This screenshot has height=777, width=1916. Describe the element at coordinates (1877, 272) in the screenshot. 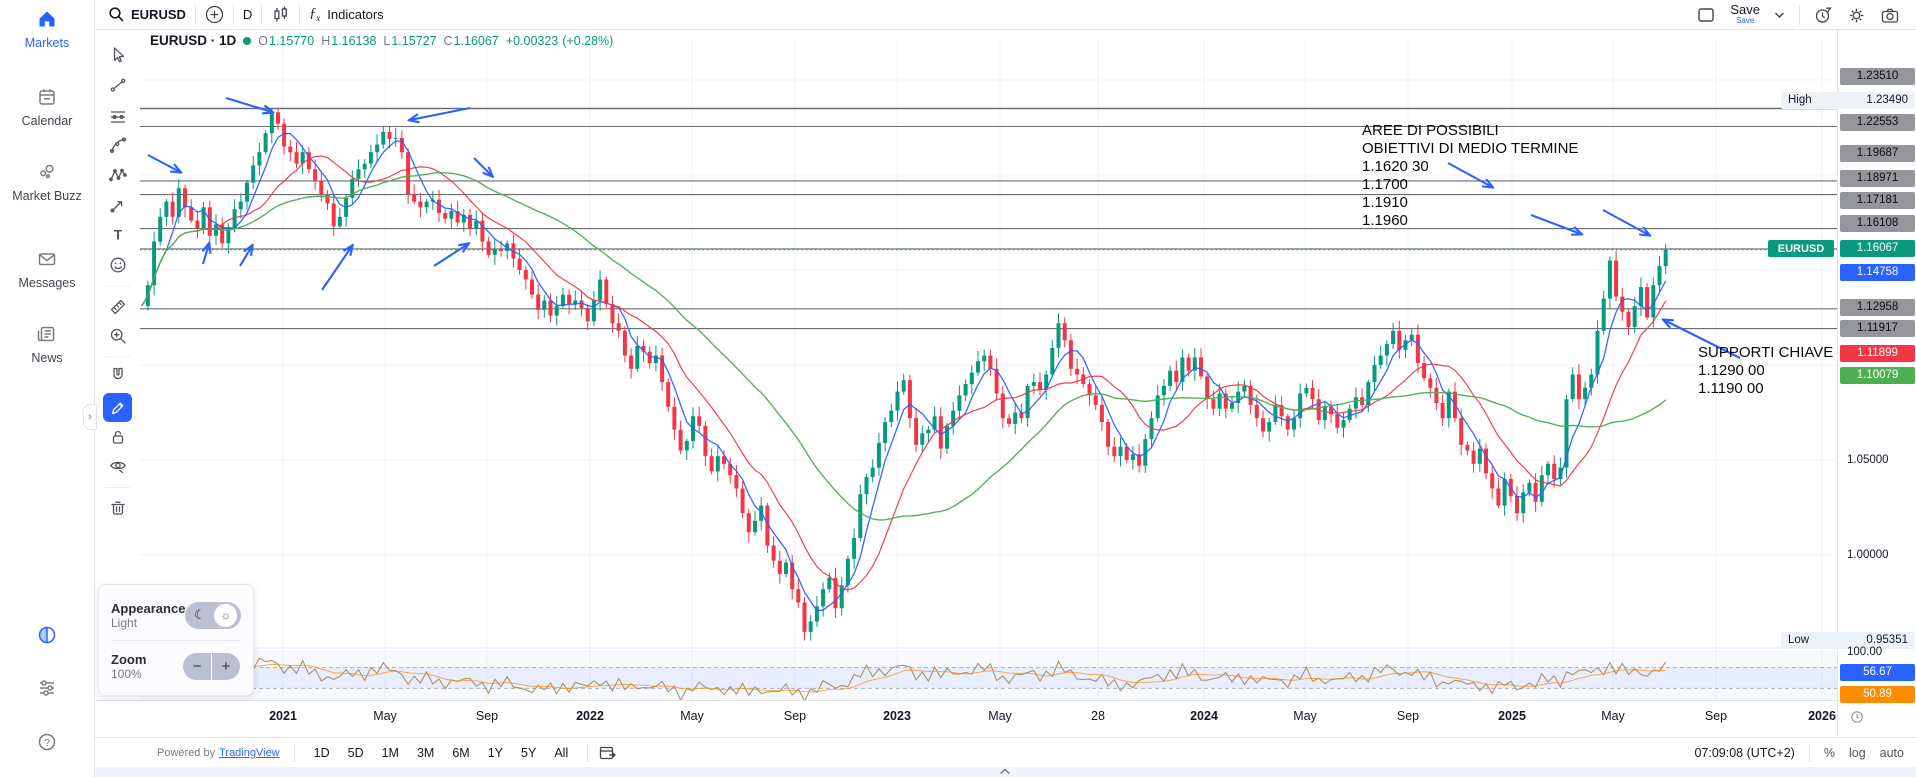

I see `price-label: 1.14758` at that location.